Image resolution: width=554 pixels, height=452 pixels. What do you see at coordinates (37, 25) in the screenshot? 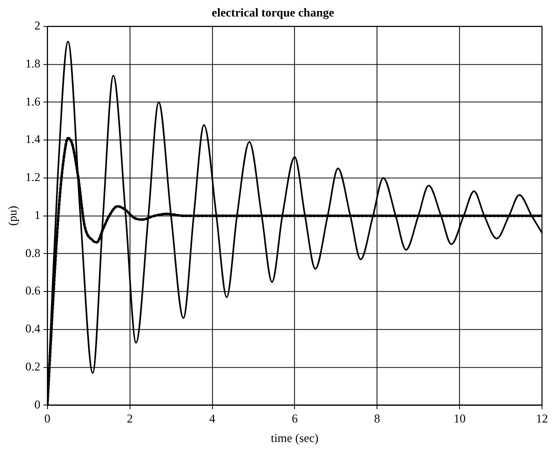
I see `y-tick-label: 2` at bounding box center [37, 25].